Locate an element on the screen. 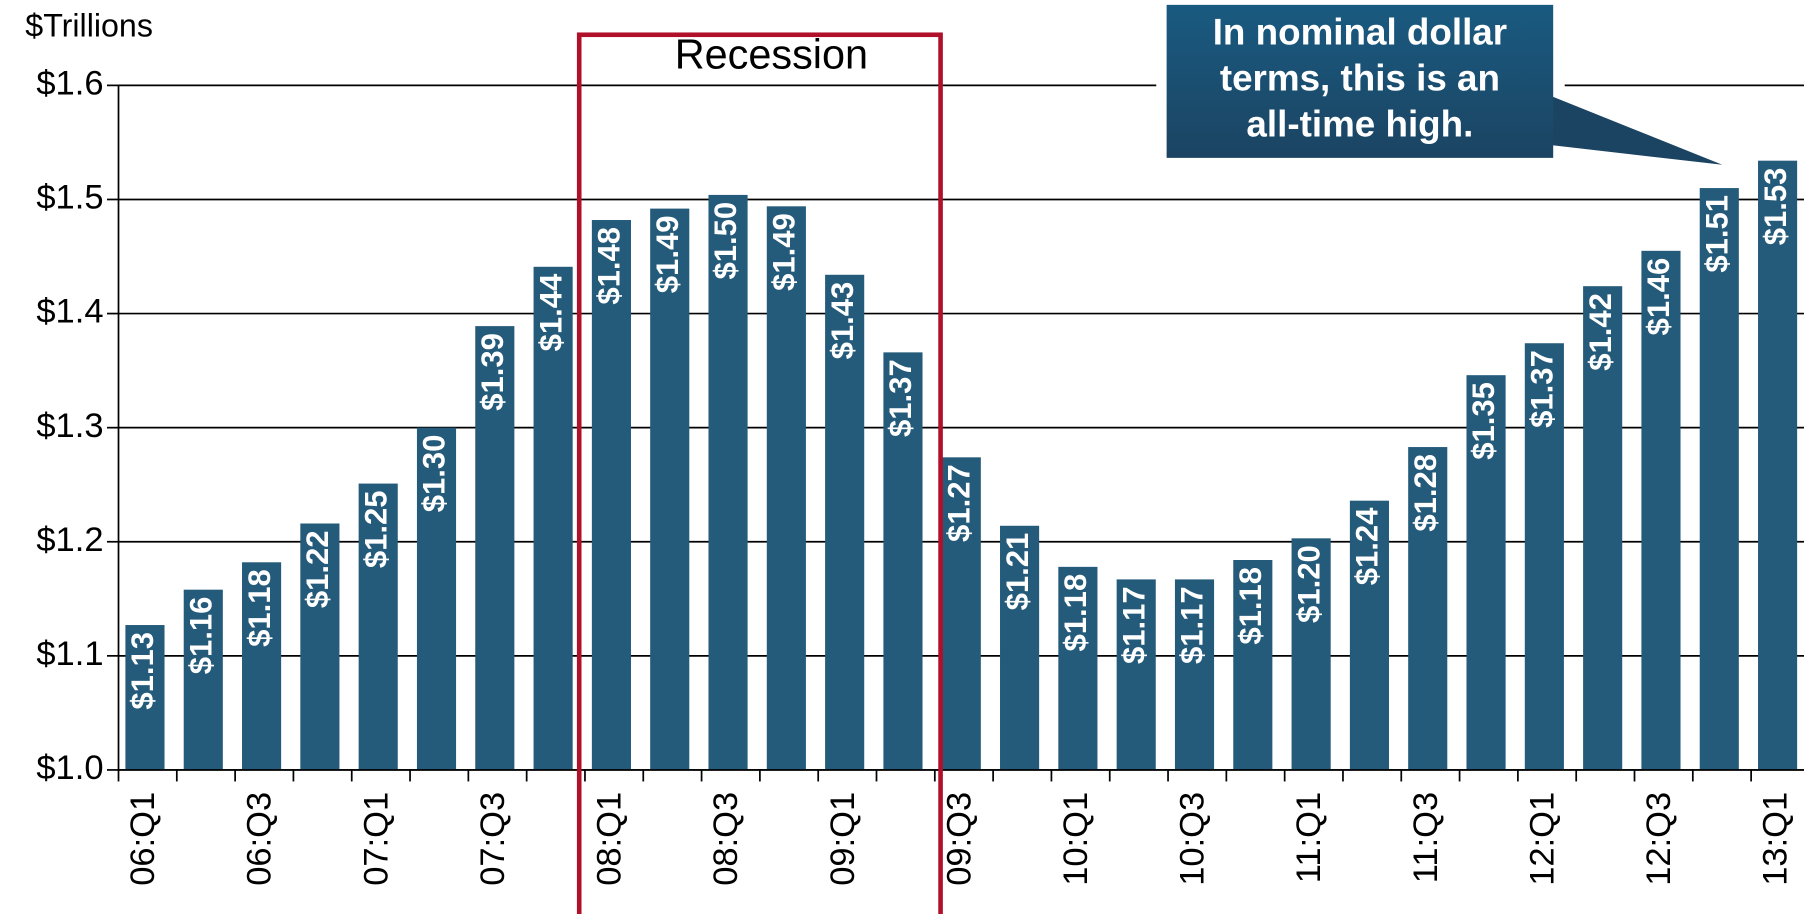 The width and height of the screenshot is (1804, 914). value-label: $1.51 is located at coordinates (1716, 234).